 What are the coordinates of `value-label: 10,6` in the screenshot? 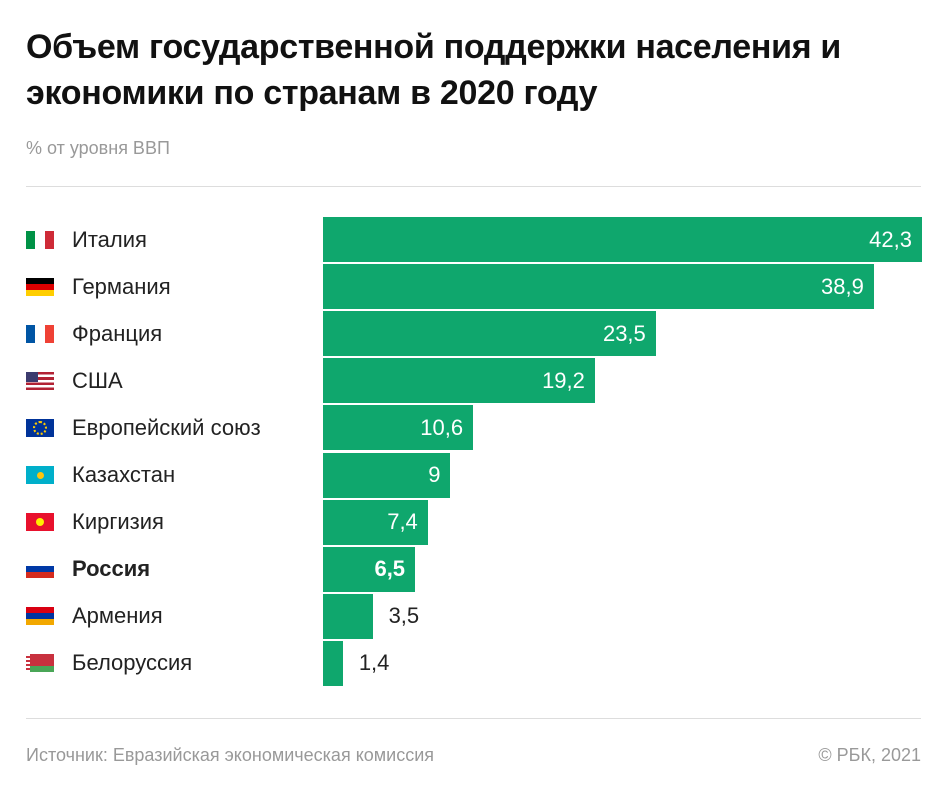 It's located at (442, 427).